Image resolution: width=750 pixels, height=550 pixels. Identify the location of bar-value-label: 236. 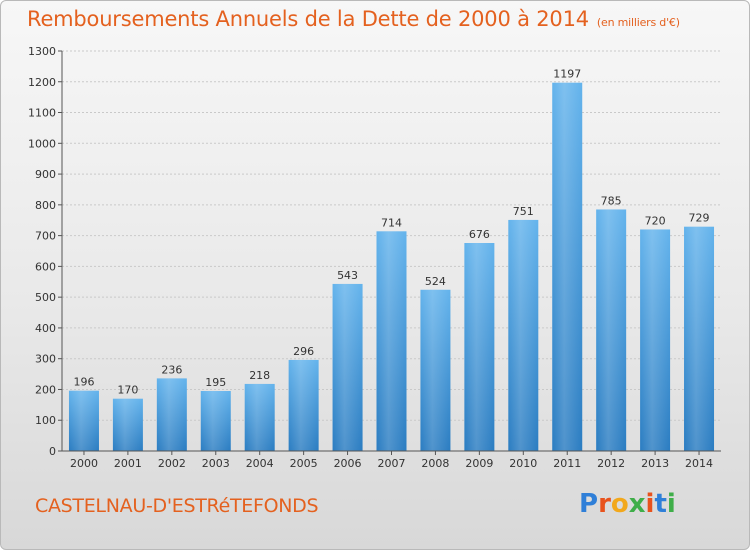
(171, 369).